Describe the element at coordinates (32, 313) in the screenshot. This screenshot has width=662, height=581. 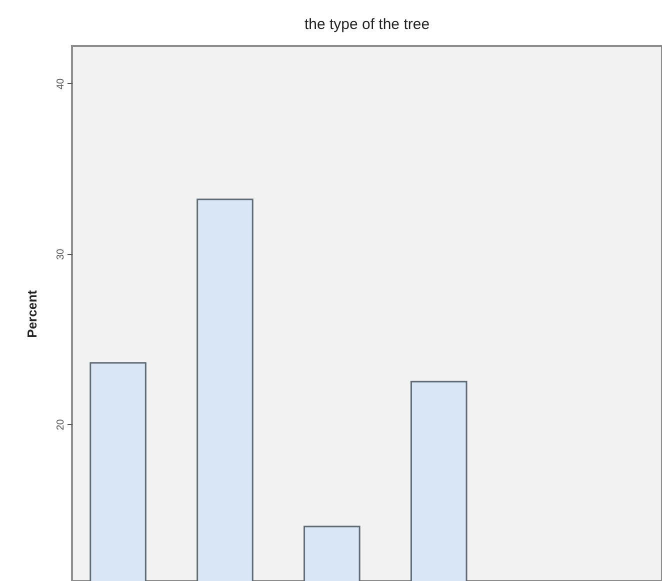
I see `y-axis-title: Percent` at that location.